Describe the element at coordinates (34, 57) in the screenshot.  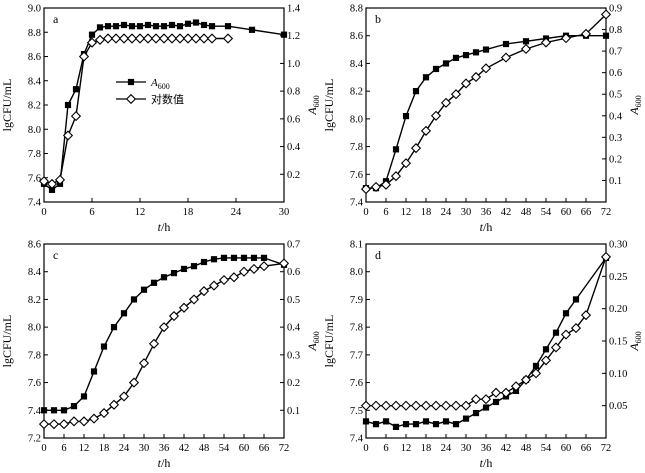
I see `left-tick-label: 8.6` at that location.